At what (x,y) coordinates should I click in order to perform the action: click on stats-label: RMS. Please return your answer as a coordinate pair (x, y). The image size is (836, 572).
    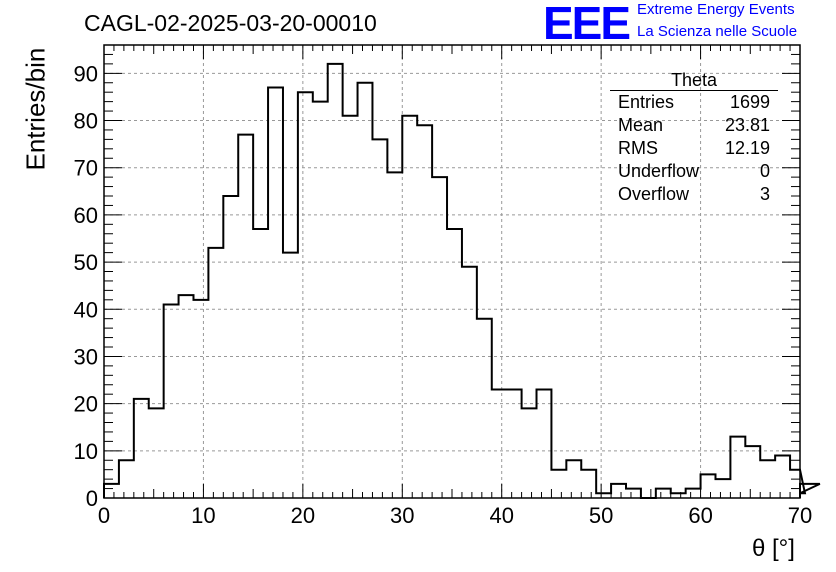
    Looking at the image, I should click on (638, 148).